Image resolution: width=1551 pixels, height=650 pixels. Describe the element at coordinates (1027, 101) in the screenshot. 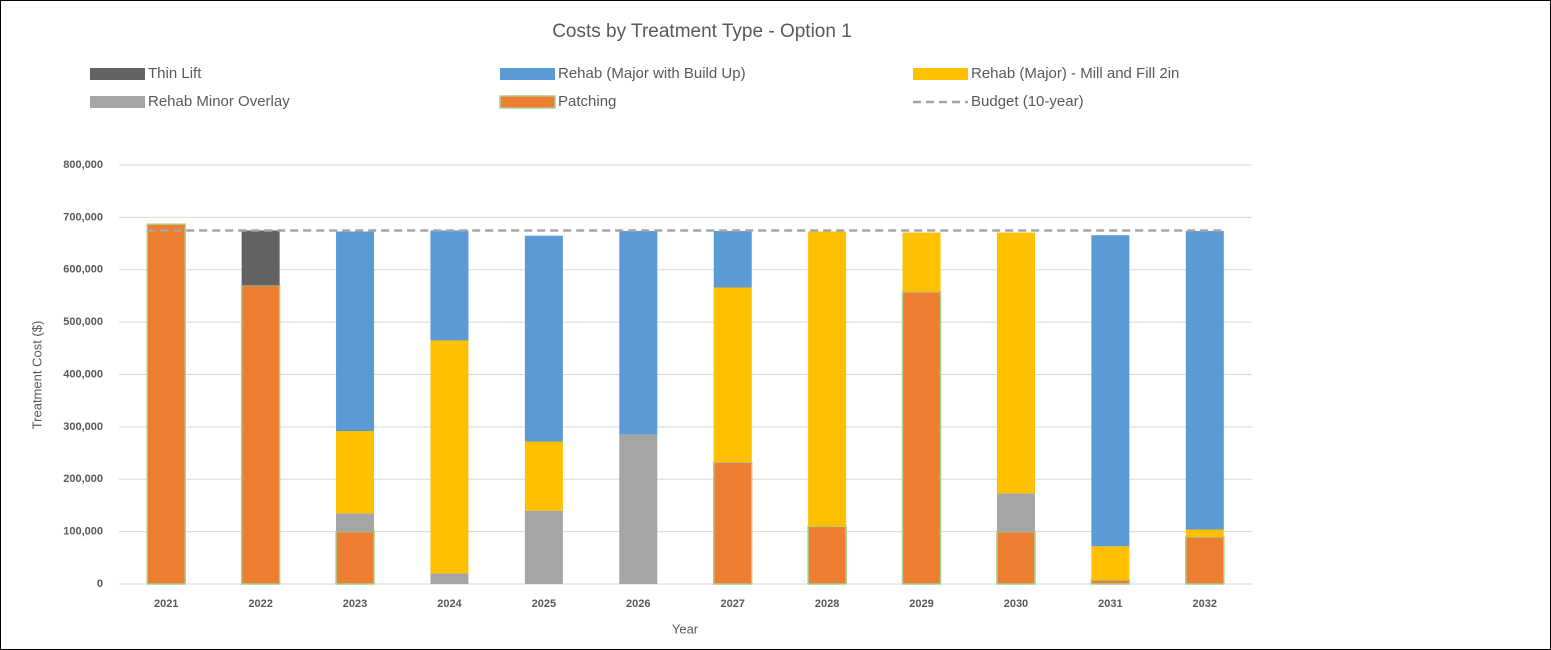

I see `legend-label: Budget (10-year)` at that location.